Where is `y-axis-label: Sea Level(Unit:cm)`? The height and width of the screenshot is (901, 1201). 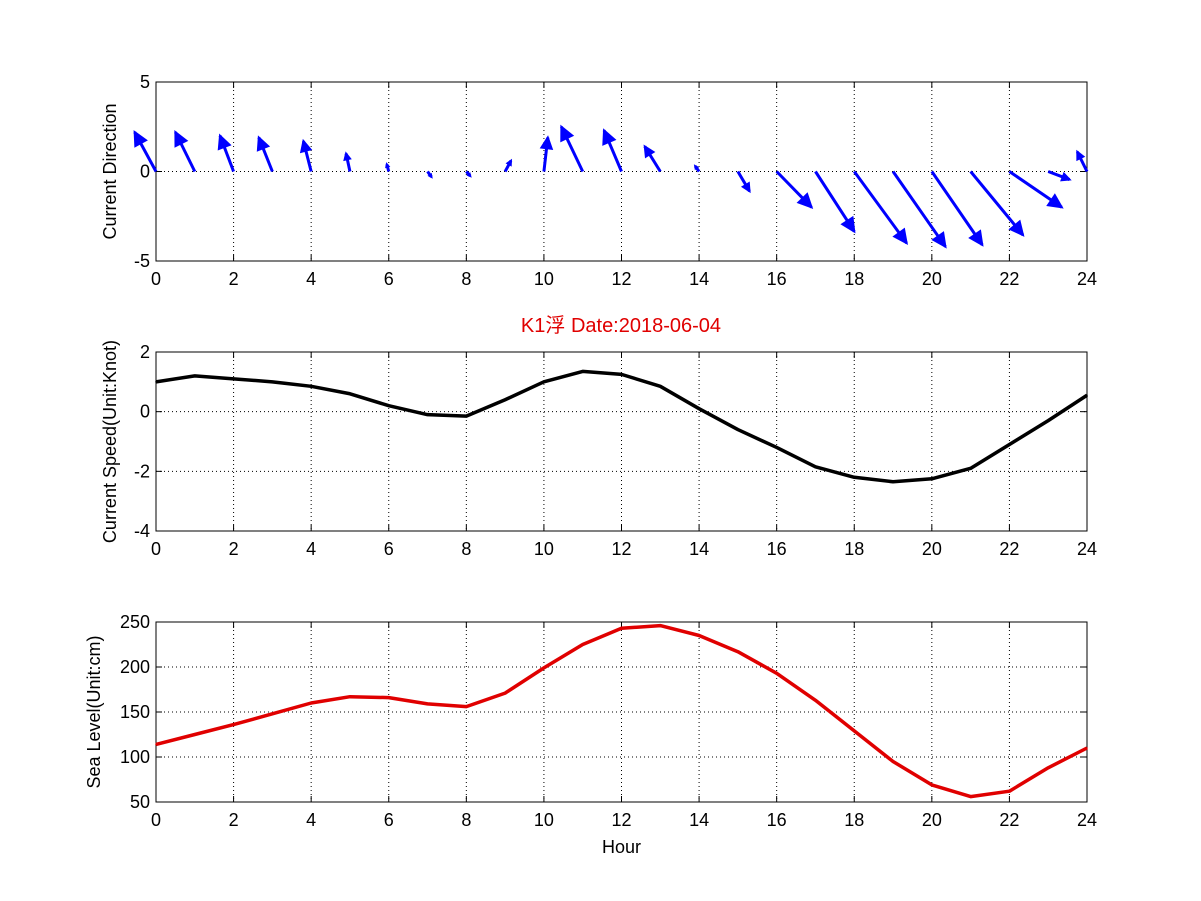 y-axis-label: Sea Level(Unit:cm) is located at coordinates (94, 711).